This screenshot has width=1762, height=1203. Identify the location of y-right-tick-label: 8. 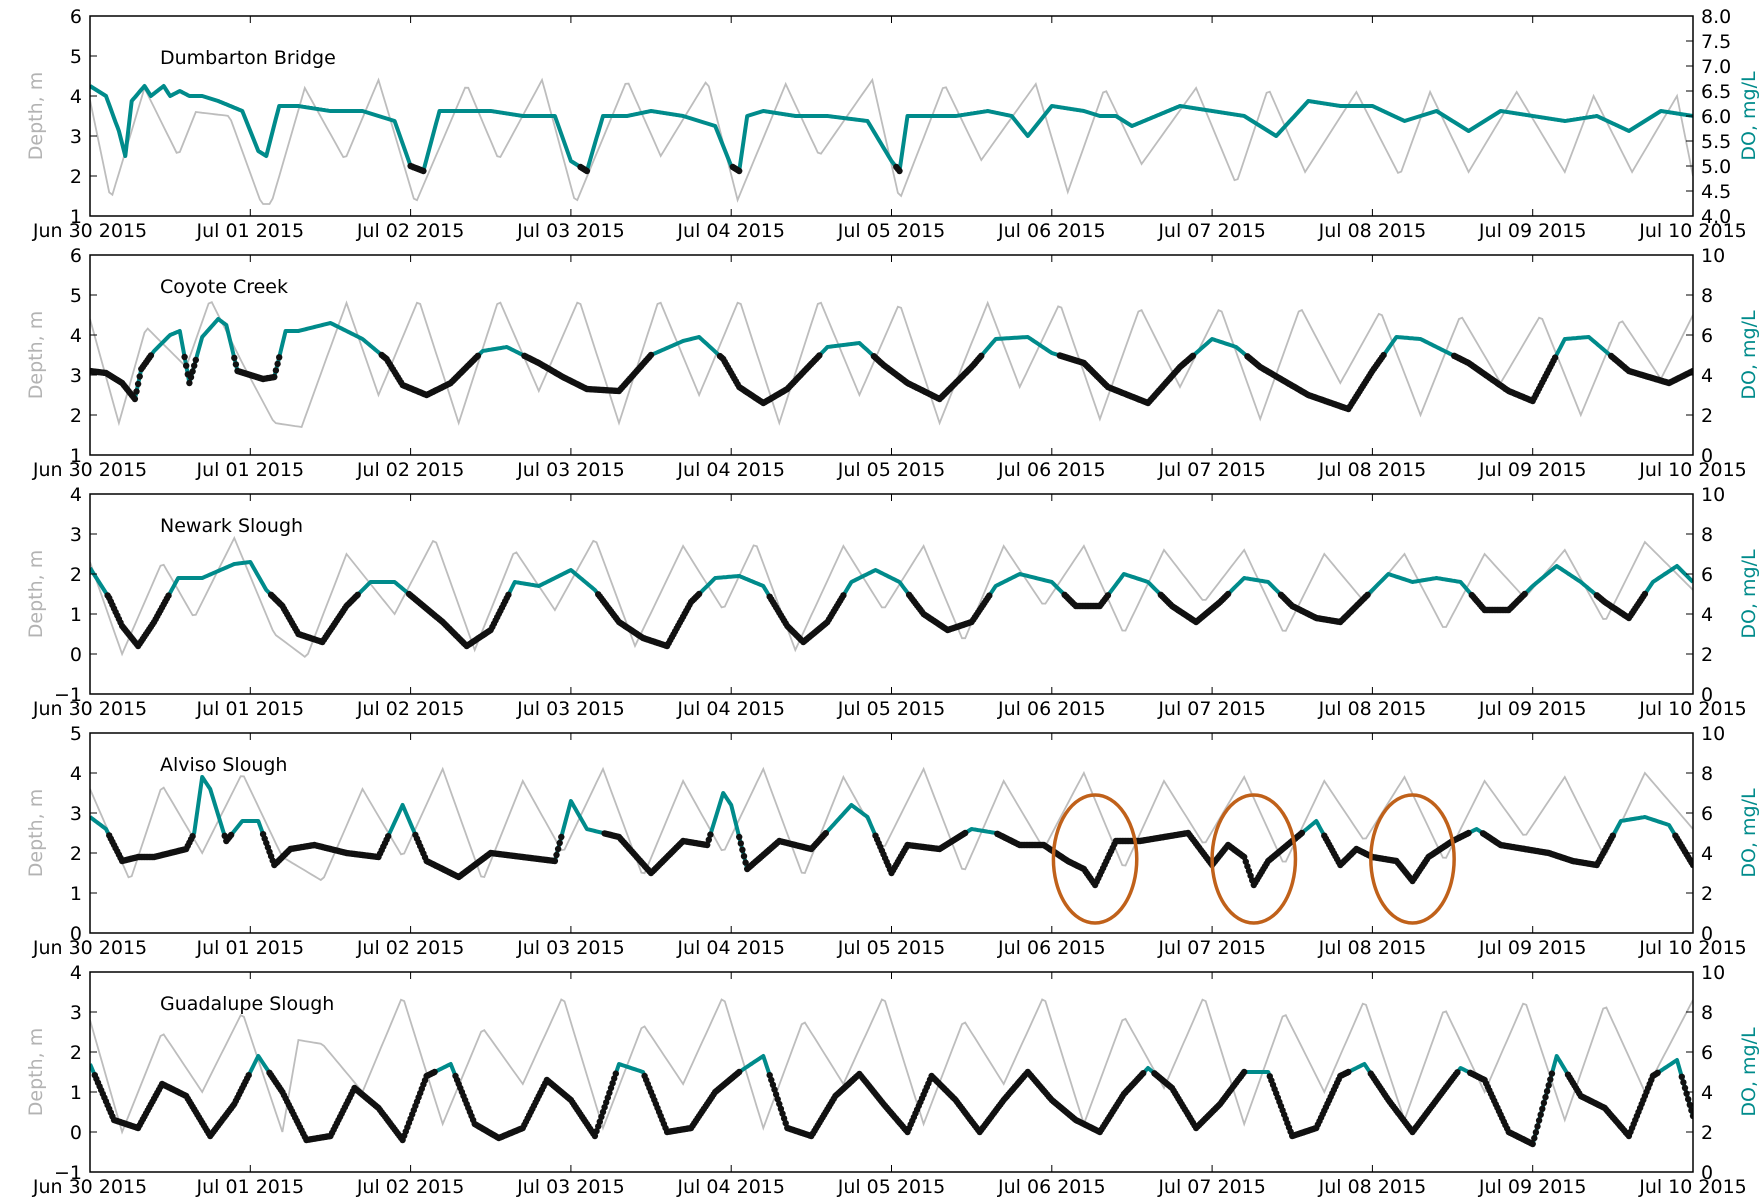
(1707, 1013).